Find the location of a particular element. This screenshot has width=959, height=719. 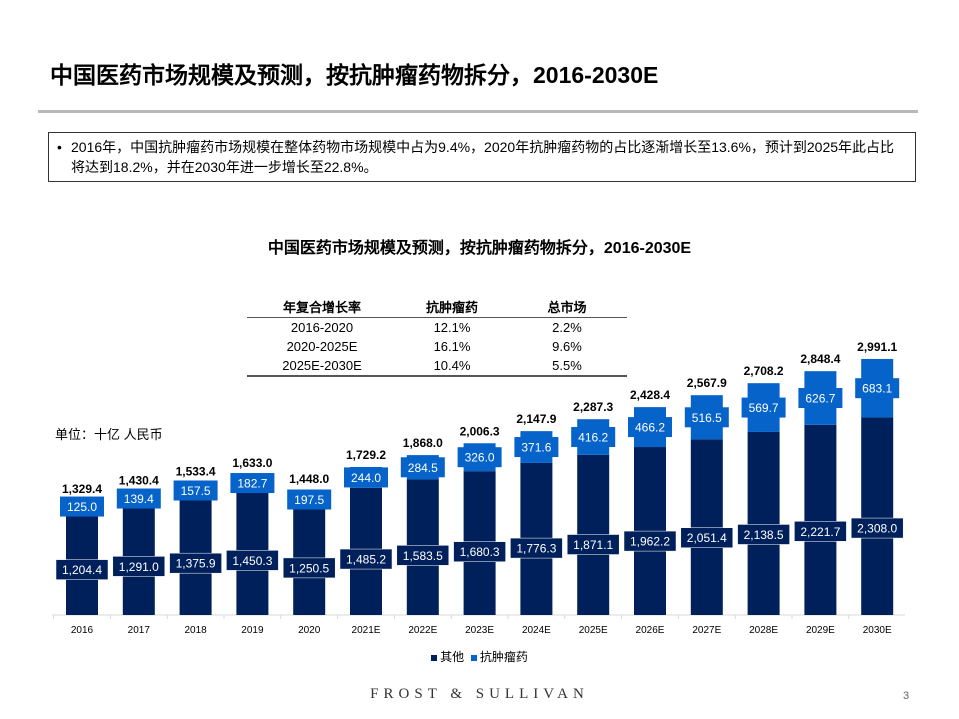

x-tick-label: 2025E is located at coordinates (593, 630).